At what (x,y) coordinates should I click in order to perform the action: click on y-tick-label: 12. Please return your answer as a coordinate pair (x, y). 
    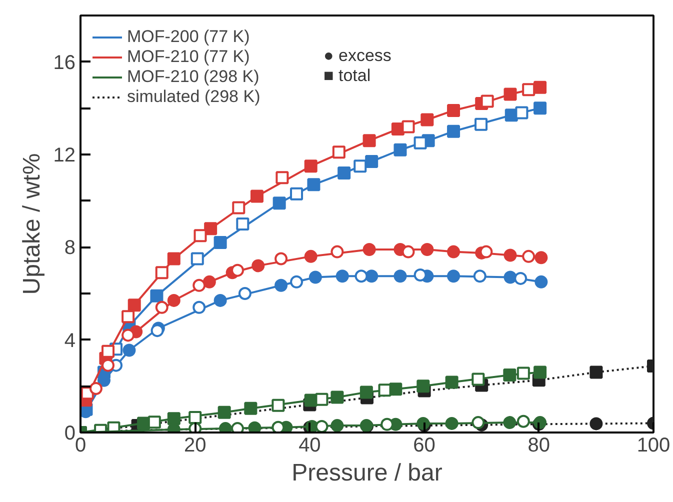
    Looking at the image, I should click on (64, 155).